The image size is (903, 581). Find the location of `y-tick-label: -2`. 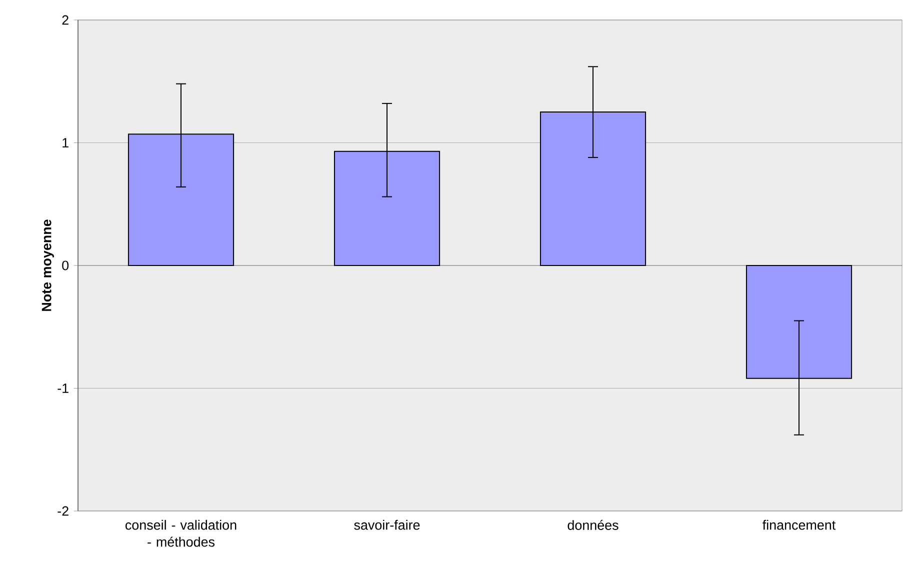

y-tick-label: -2 is located at coordinates (63, 511).